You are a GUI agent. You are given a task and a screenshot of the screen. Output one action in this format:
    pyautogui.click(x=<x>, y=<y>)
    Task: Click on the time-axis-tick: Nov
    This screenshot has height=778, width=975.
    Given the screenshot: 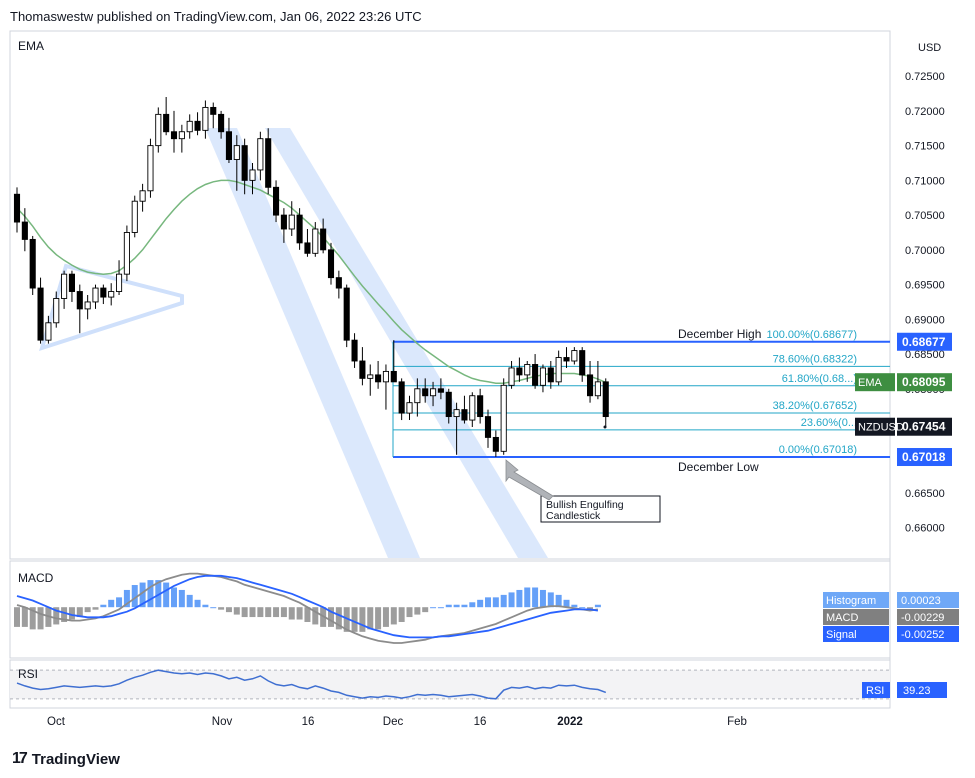 What is the action you would take?
    pyautogui.click(x=222, y=722)
    